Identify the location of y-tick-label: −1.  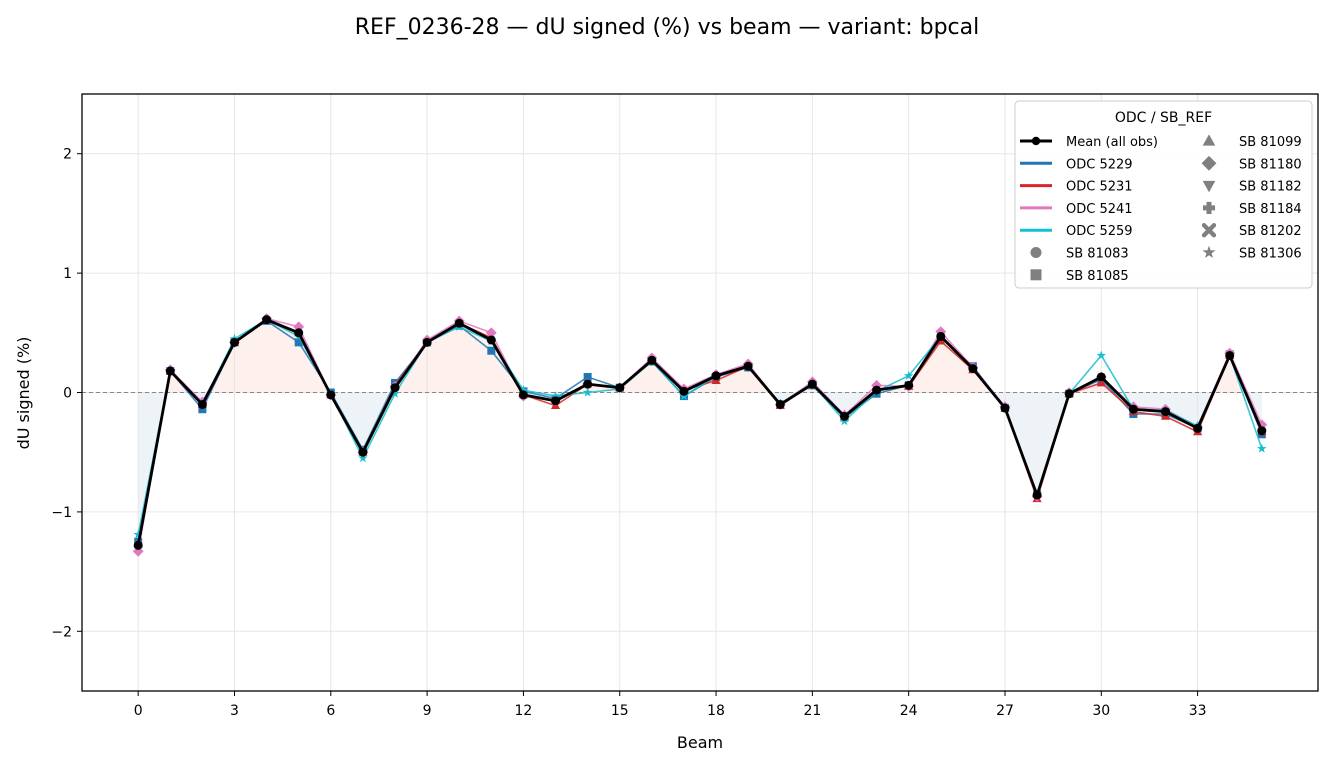
(61, 513).